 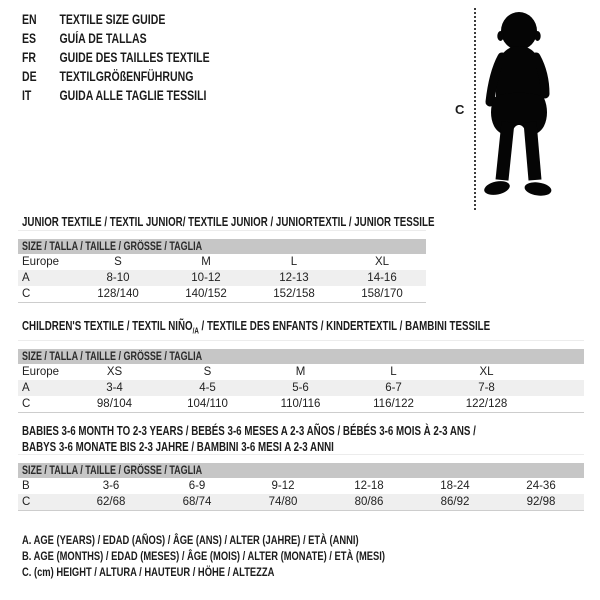 I want to click on value-cell: 128/140, so click(x=118, y=294).